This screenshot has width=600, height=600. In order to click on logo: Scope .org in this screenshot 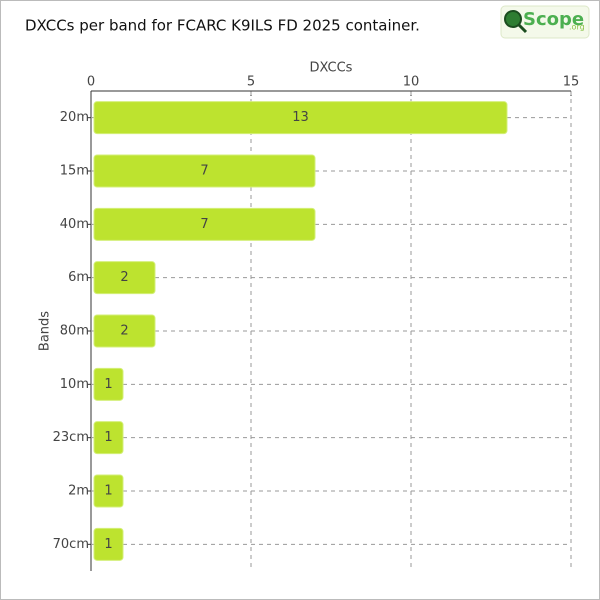, I will do `click(545, 22)`.